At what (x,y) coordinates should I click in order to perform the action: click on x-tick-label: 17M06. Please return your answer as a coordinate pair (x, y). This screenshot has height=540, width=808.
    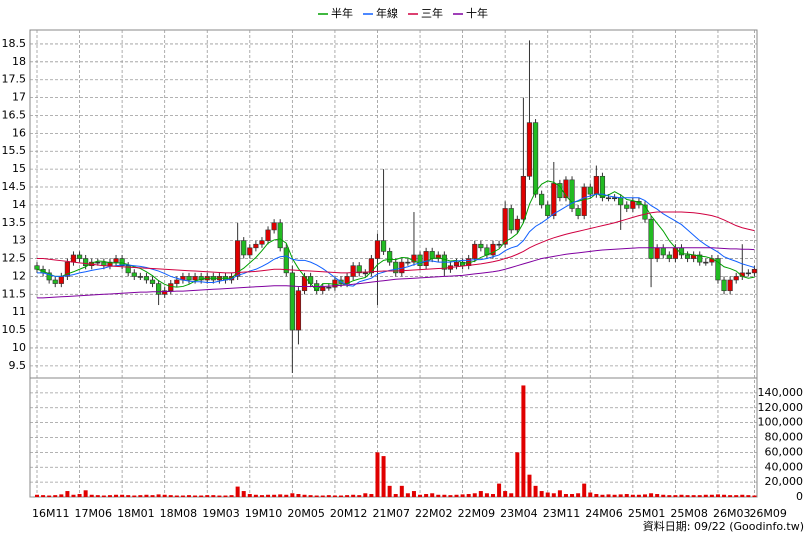
    Looking at the image, I should click on (94, 513).